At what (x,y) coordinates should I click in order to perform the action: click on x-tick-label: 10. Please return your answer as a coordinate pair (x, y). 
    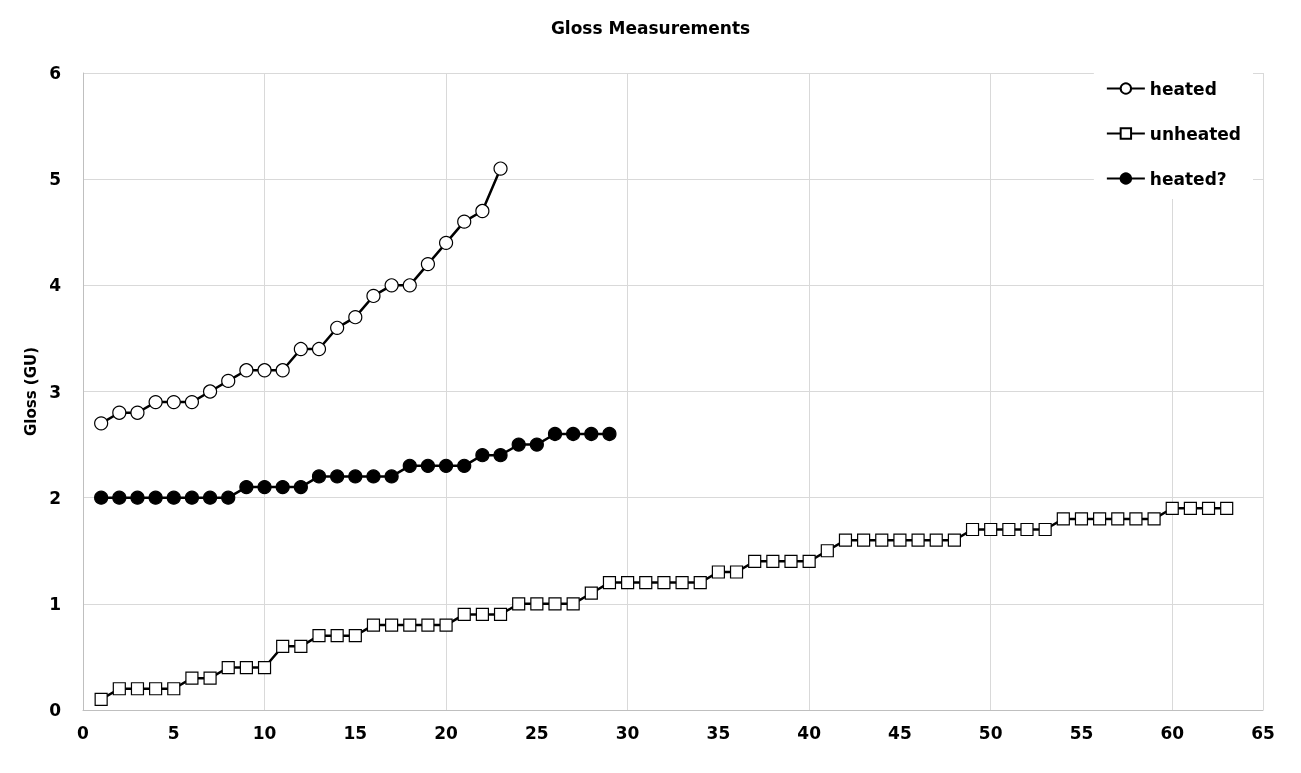
    Looking at the image, I should click on (264, 732).